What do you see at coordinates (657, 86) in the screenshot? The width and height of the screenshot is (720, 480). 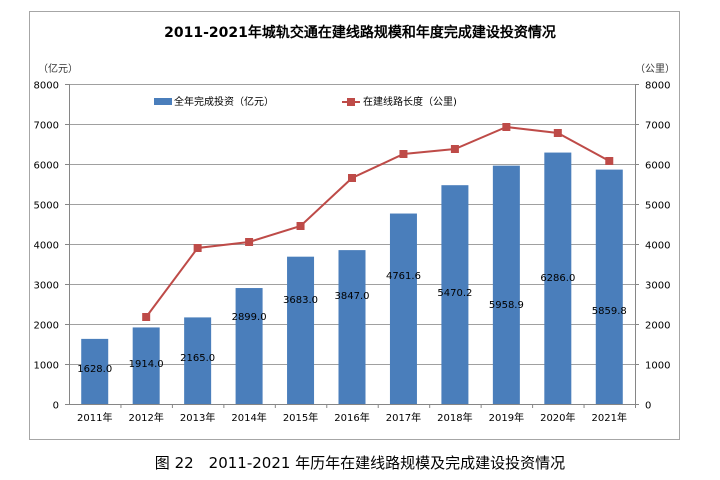 I see `right-tick-label: 8000` at bounding box center [657, 86].